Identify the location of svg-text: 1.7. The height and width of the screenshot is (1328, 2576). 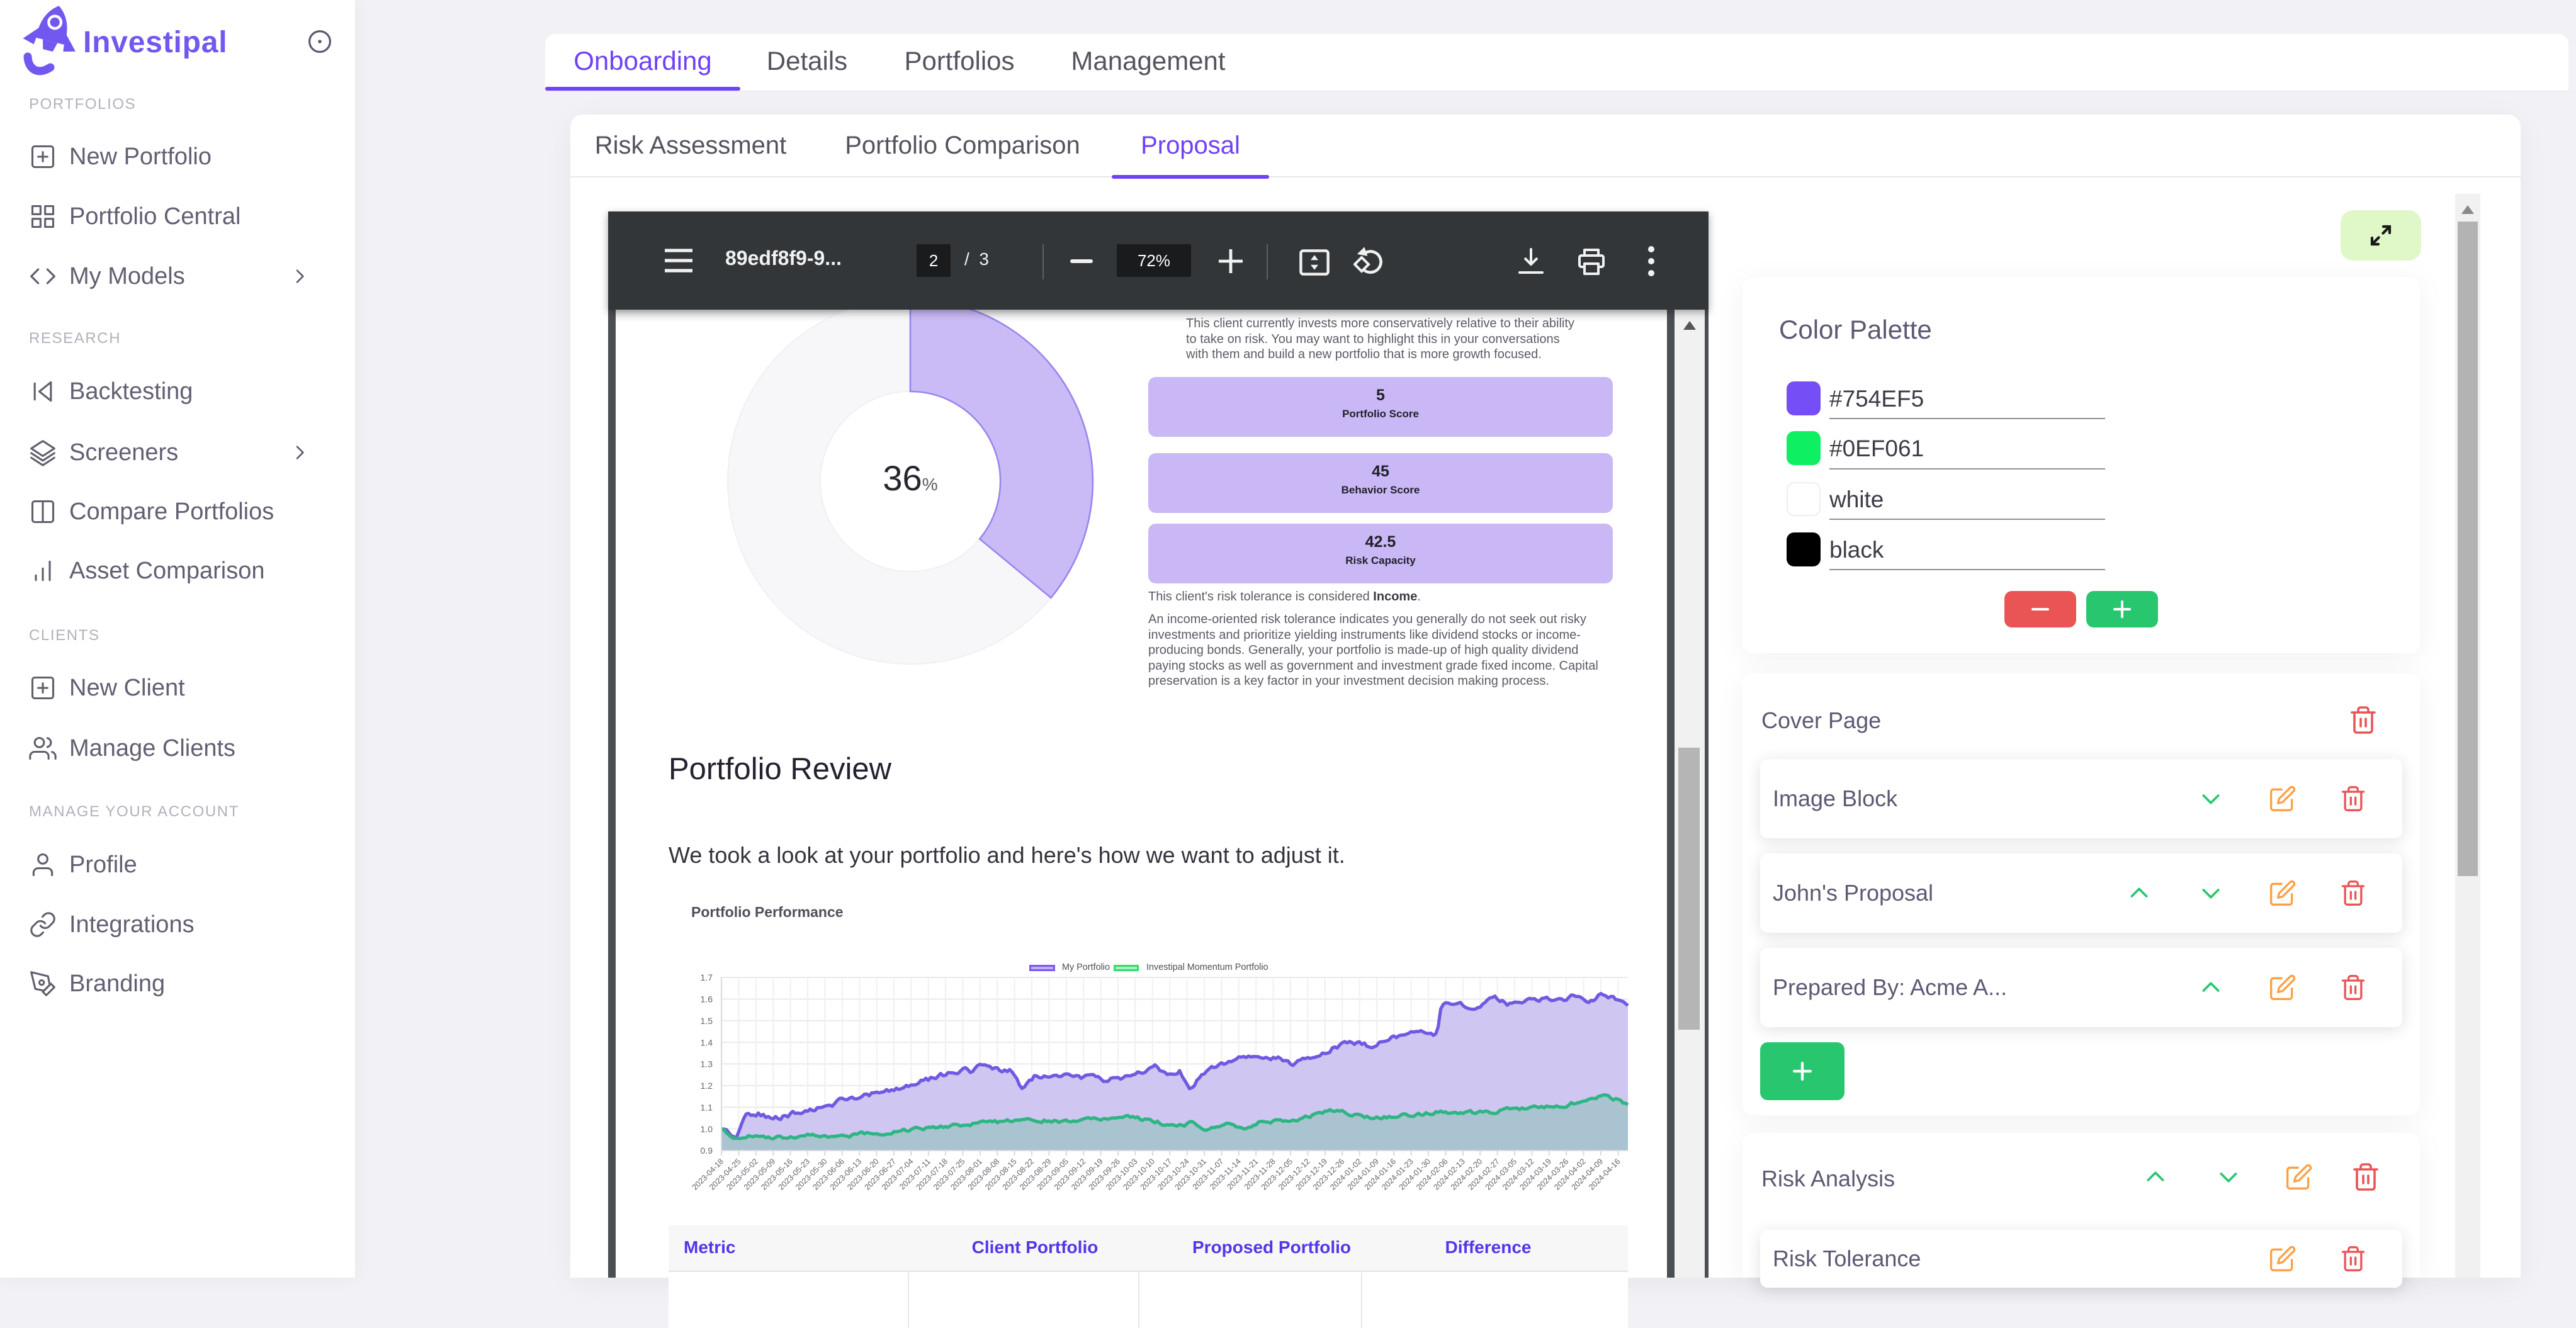
(707, 978).